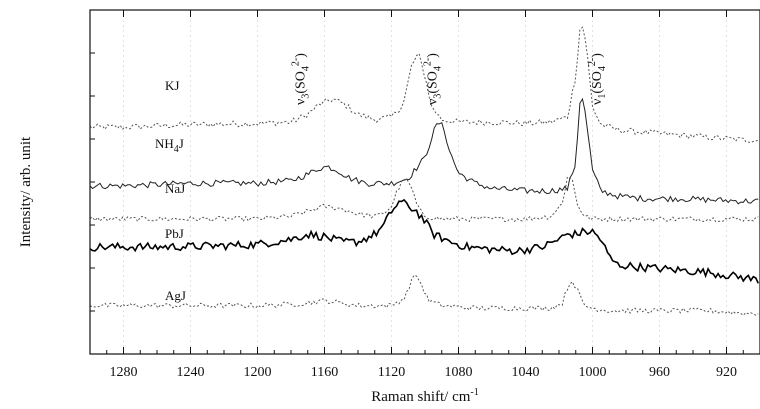 The height and width of the screenshot is (409, 760). I want to click on series-label-nh4j: NH4J, so click(169, 145).